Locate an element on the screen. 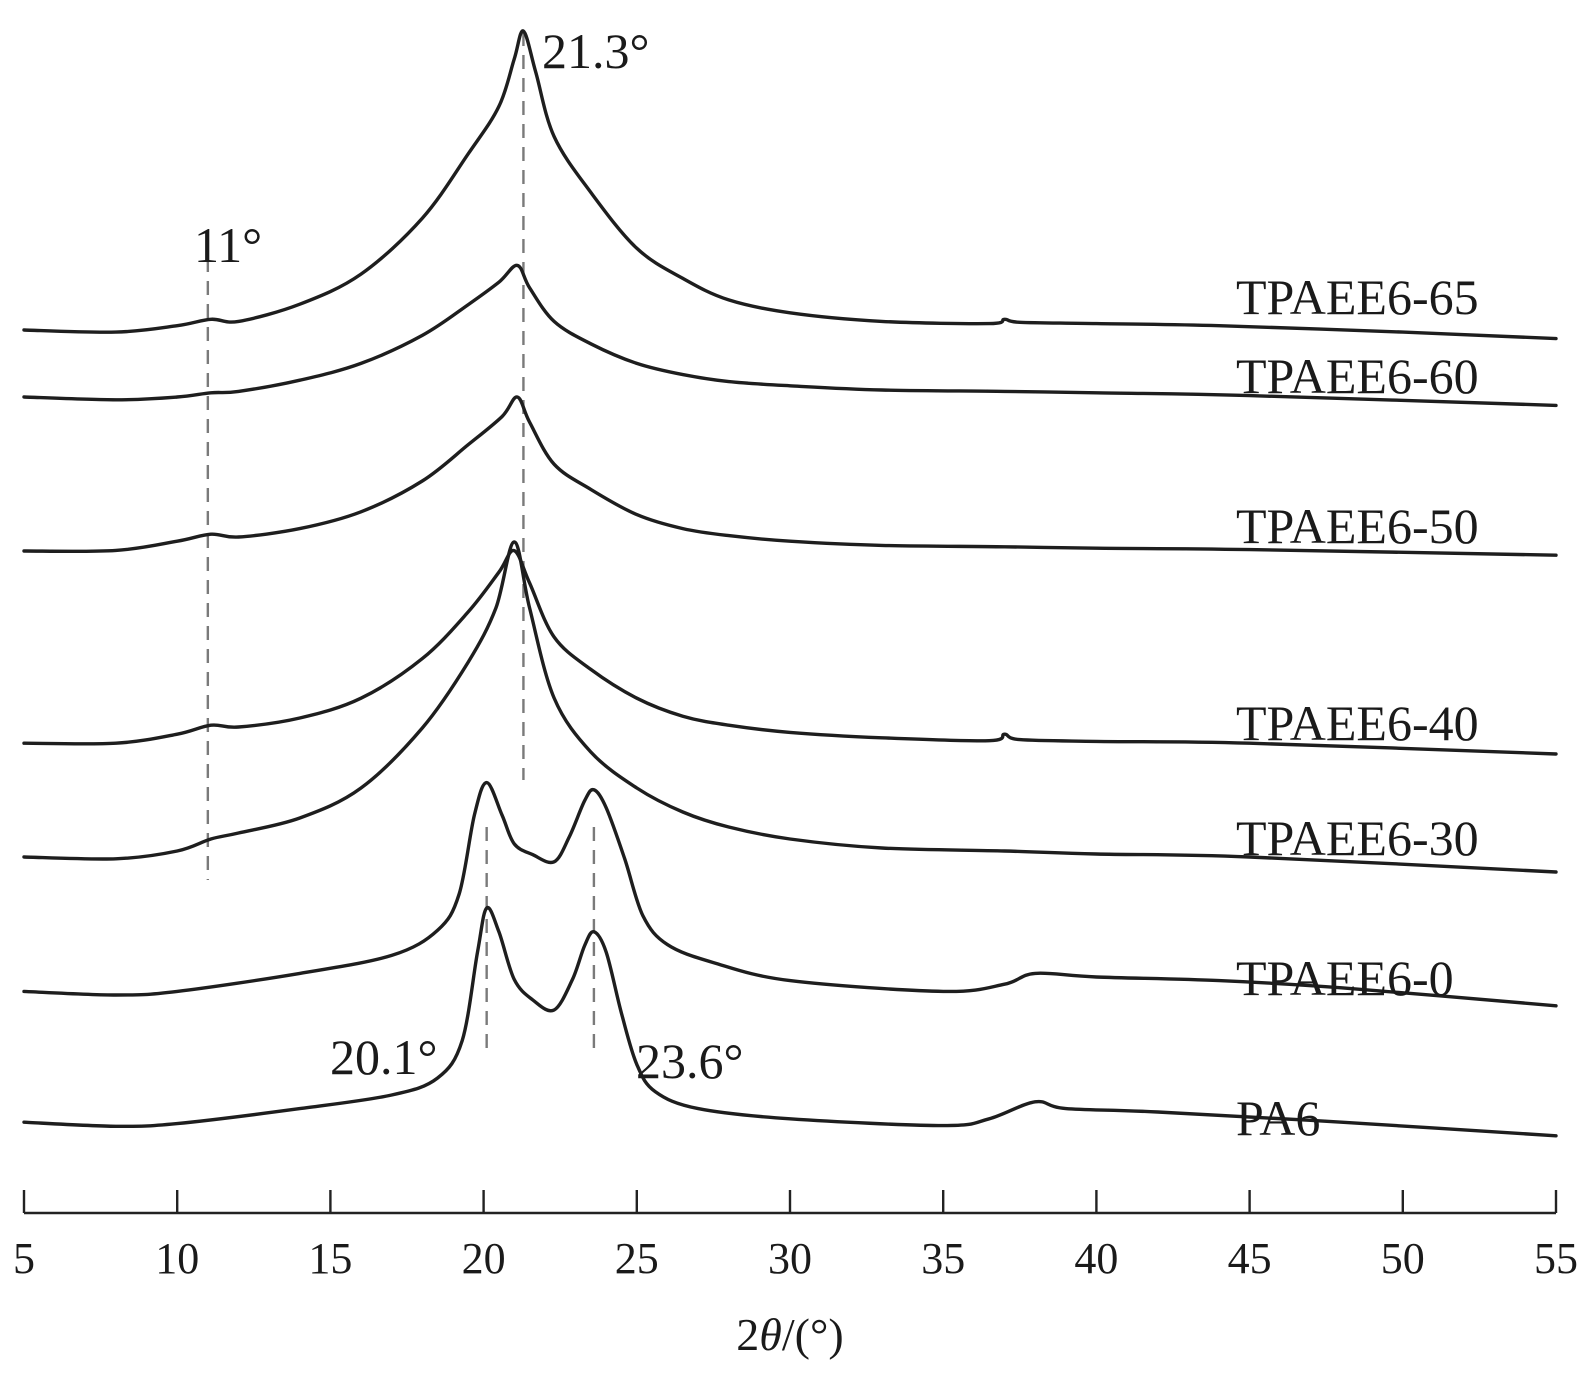 This screenshot has width=1590, height=1393. x-axis: 5 10 15 20 25 30 35 40 45 50 55 is located at coordinates (795, 1236).